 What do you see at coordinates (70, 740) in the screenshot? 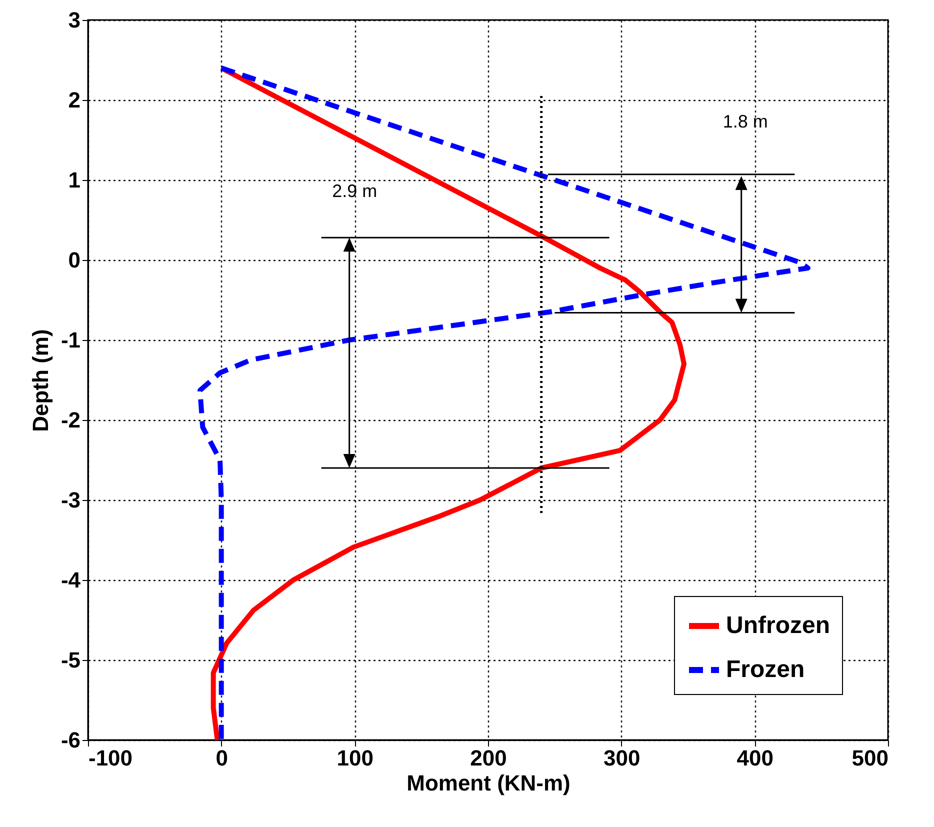
I see `y-tick-label: -6` at bounding box center [70, 740].